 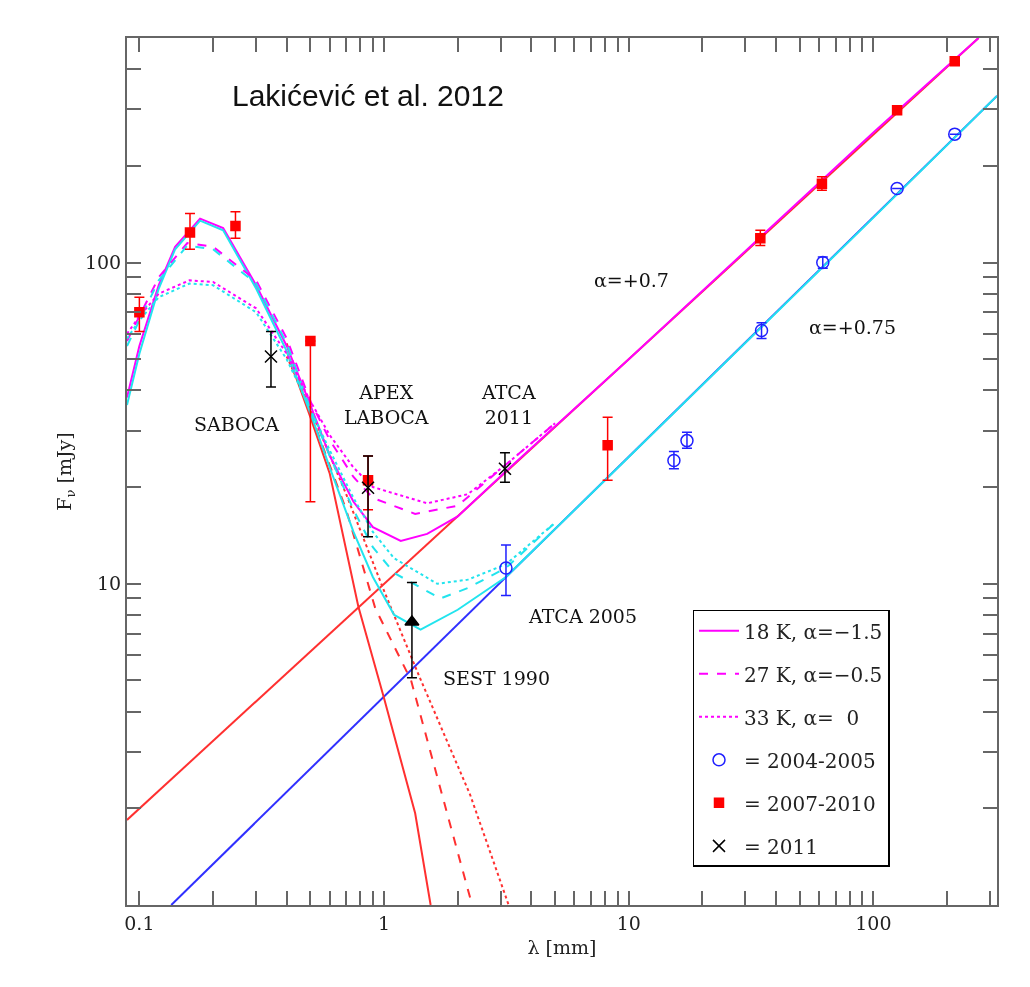 What do you see at coordinates (873, 922) in the screenshot?
I see `x-tick-label: 100` at bounding box center [873, 922].